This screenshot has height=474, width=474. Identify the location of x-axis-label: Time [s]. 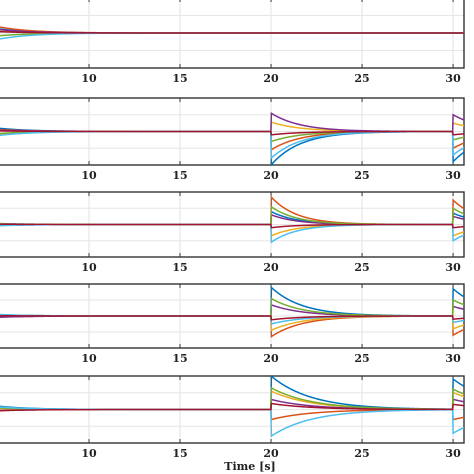
(249, 466).